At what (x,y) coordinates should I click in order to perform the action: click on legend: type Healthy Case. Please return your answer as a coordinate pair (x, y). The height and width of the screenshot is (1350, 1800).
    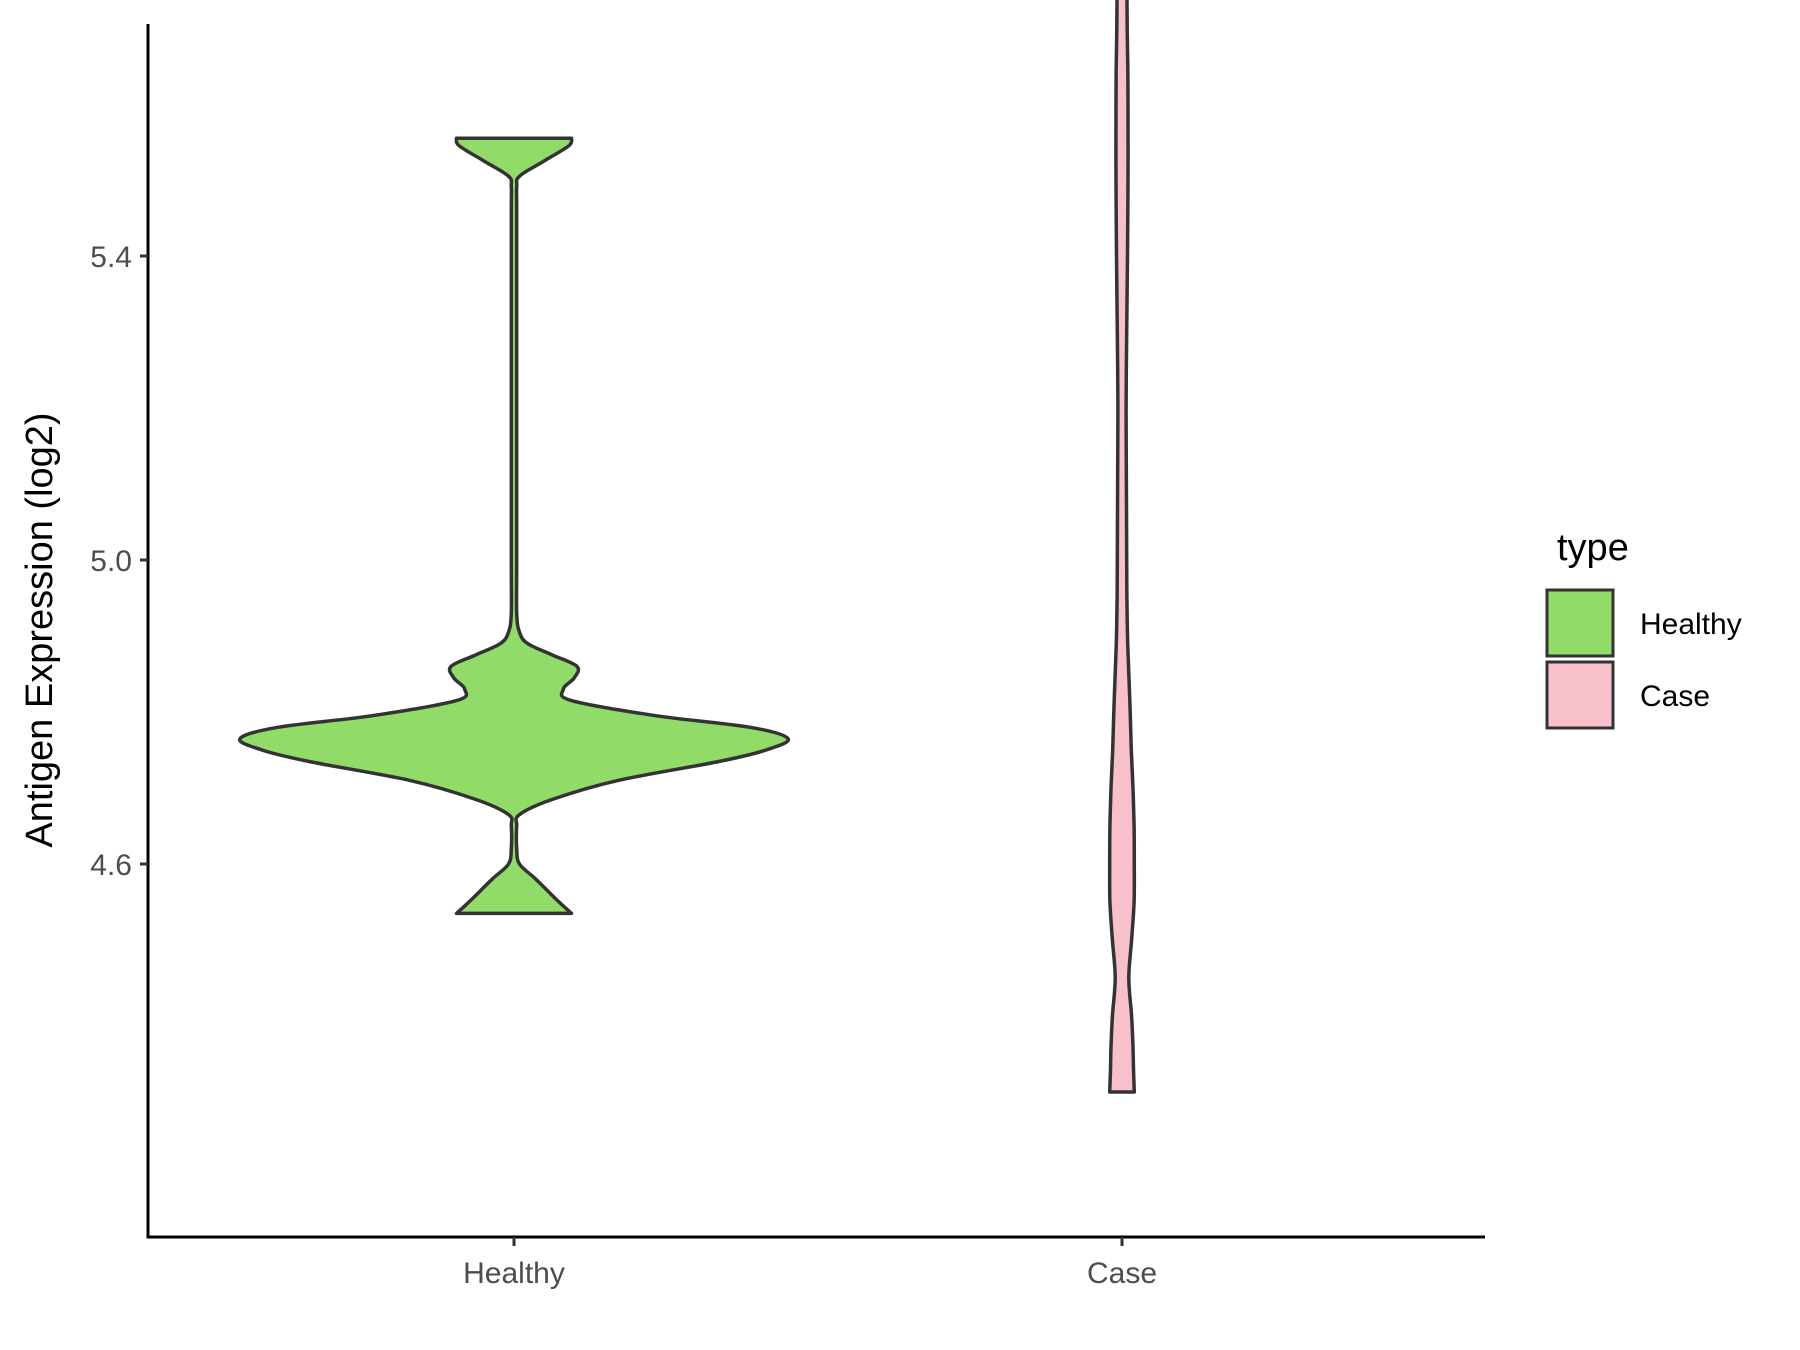
    Looking at the image, I should click on (1643, 628).